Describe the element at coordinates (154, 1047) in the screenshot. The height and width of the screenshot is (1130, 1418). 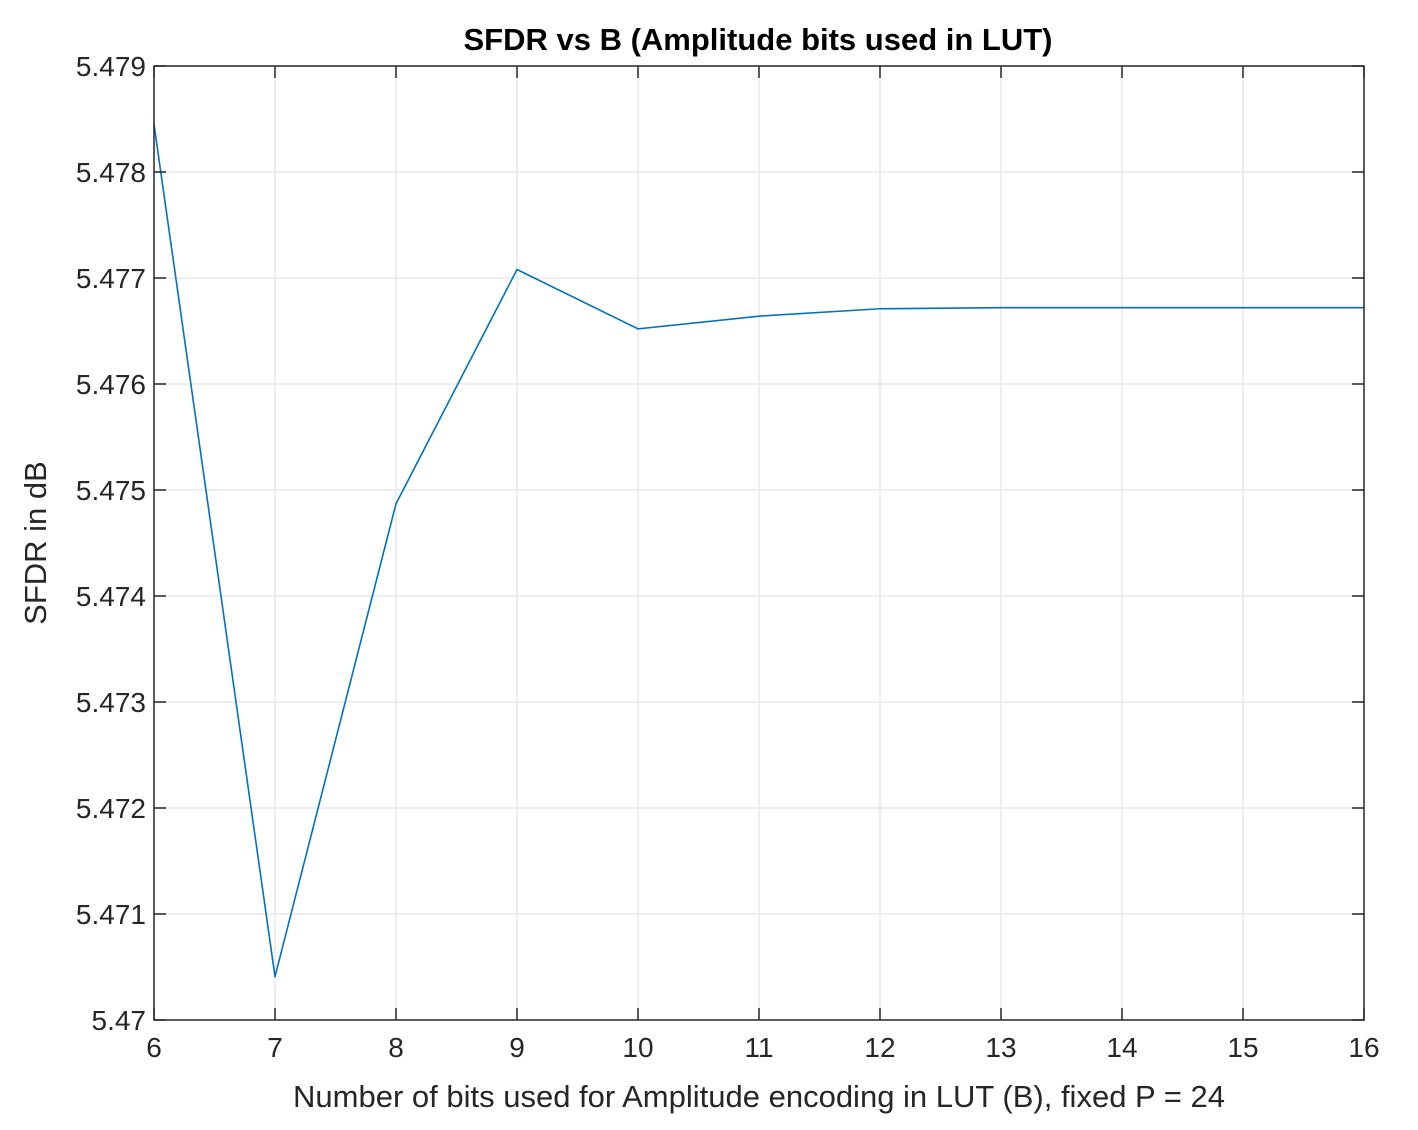
I see `x-tick-label: 6` at that location.